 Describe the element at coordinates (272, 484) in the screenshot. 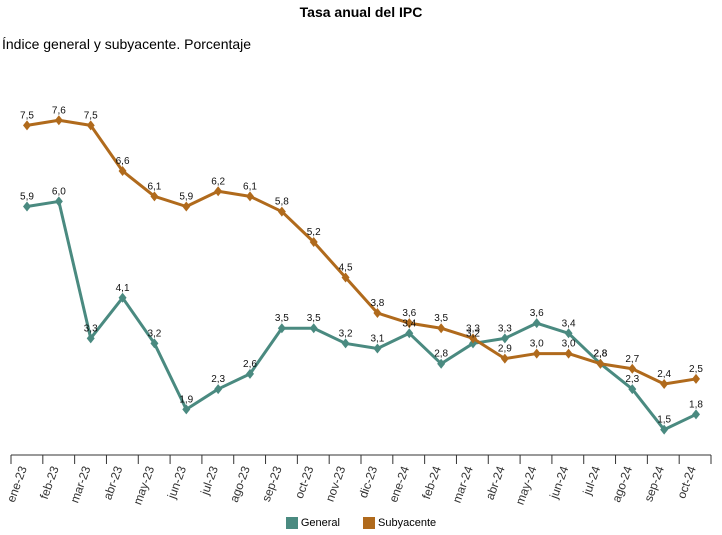

I see `x-tick-label: sep-23` at that location.